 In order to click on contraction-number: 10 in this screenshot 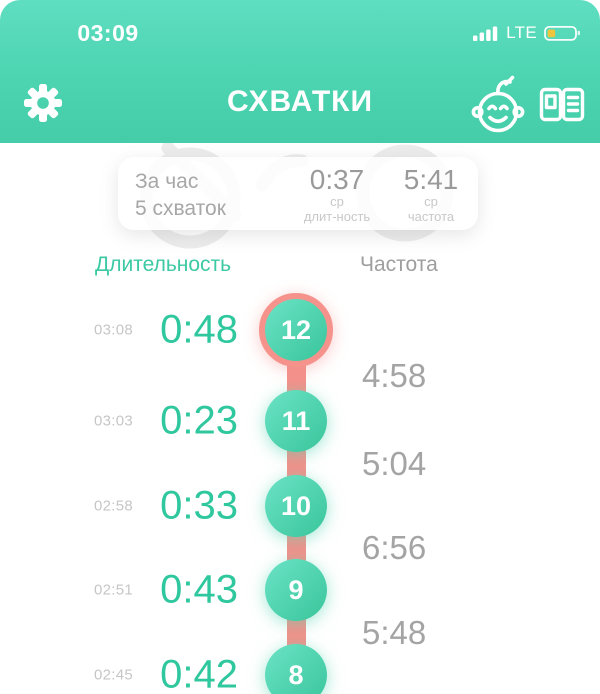, I will do `click(296, 505)`.